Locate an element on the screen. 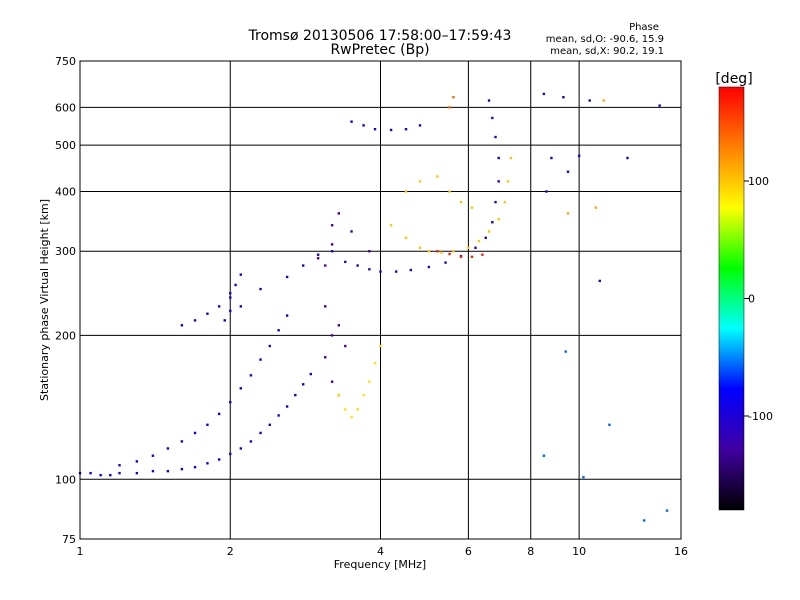 The height and width of the screenshot is (600, 800). phase-info-title: Phase is located at coordinates (644, 27).